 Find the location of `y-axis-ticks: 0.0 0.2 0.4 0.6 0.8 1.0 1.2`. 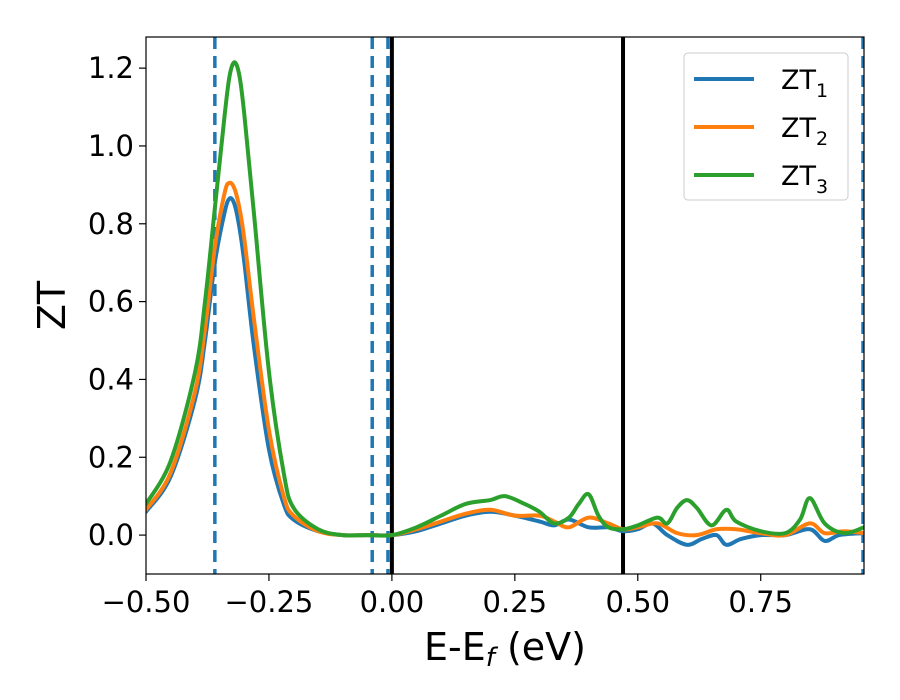

y-axis-ticks: 0.0 0.2 0.4 0.6 0.8 1.0 1.2 is located at coordinates (117, 301).